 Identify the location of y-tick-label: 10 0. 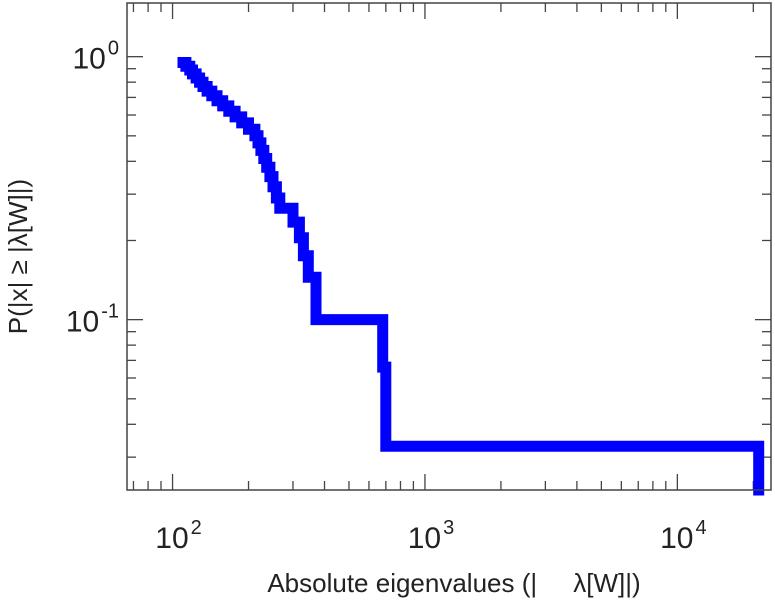
(96, 57).